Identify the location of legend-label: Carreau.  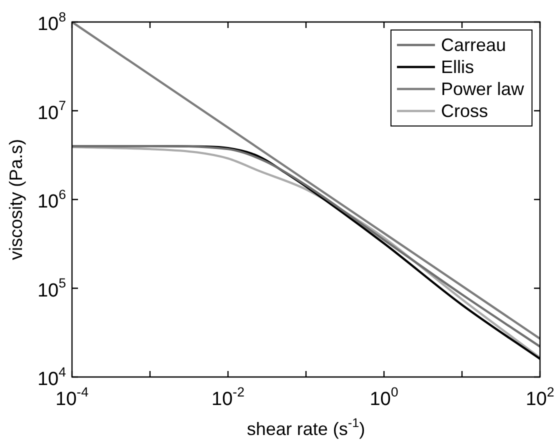
(473, 44).